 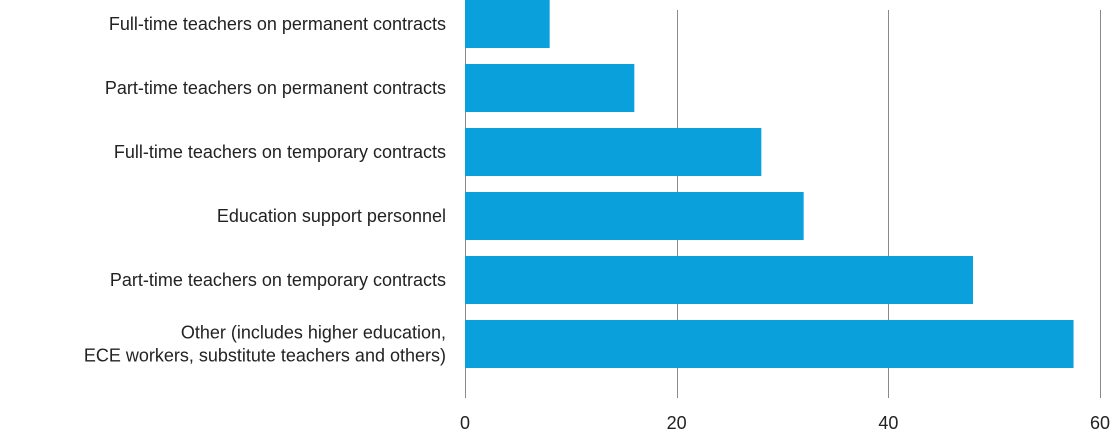 What do you see at coordinates (465, 423) in the screenshot?
I see `x-tick-label: 0` at bounding box center [465, 423].